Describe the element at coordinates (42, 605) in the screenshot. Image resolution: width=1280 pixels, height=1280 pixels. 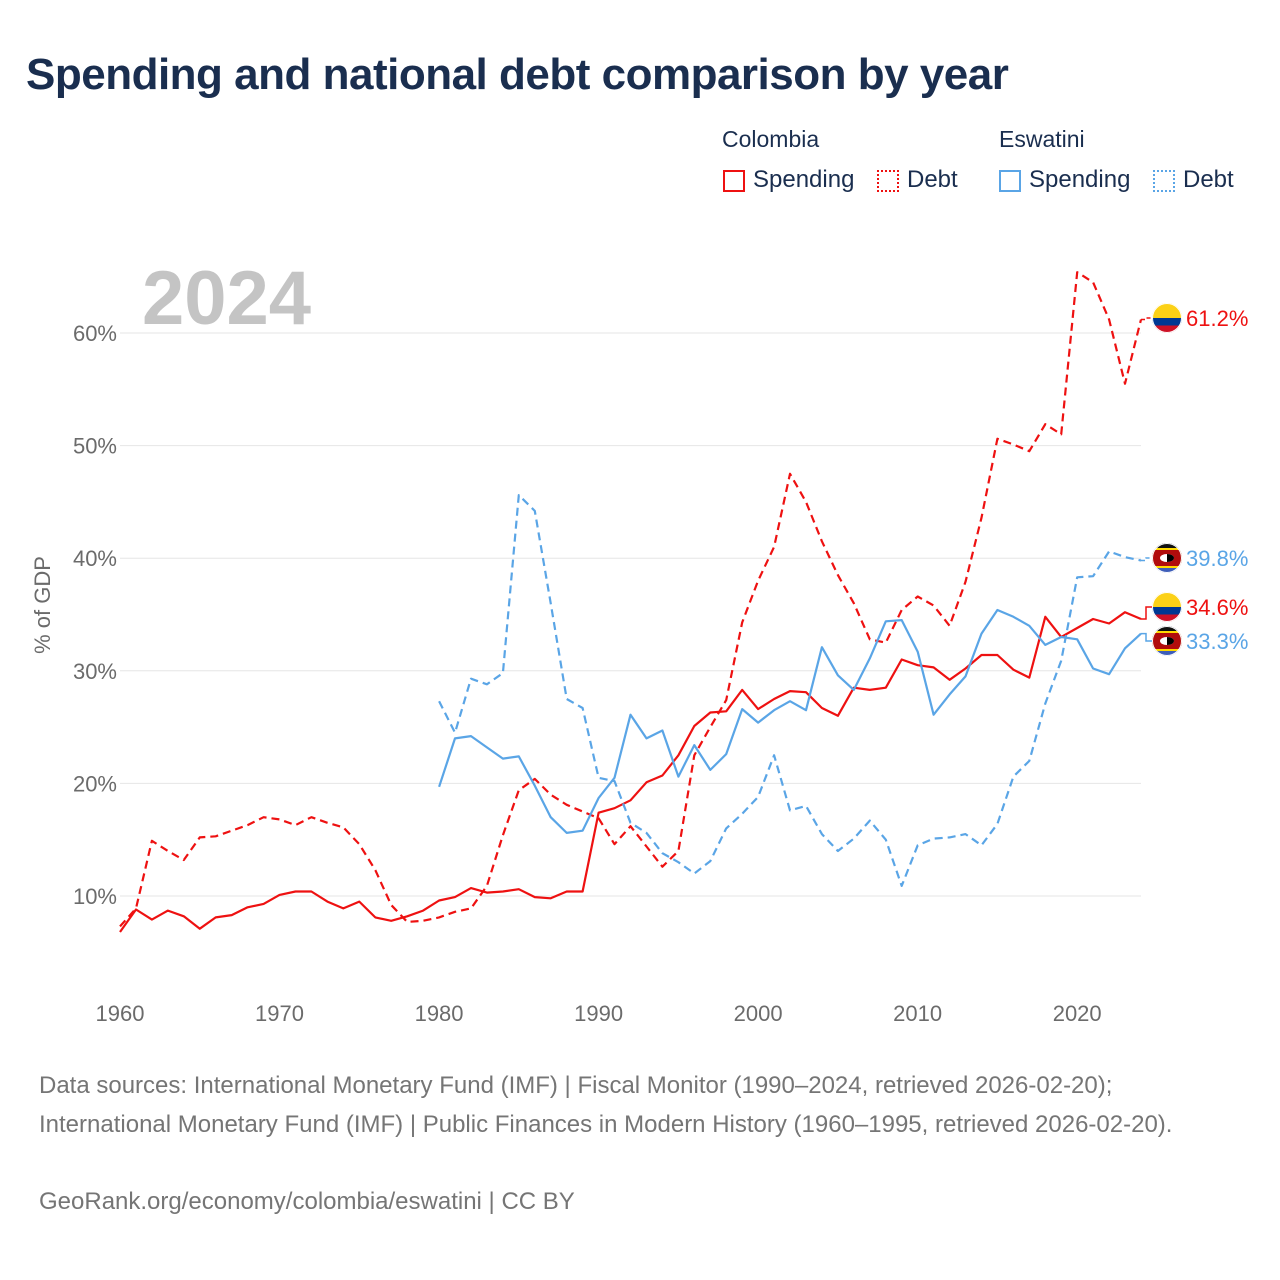
I see `y-axis-label: % of GDP` at that location.